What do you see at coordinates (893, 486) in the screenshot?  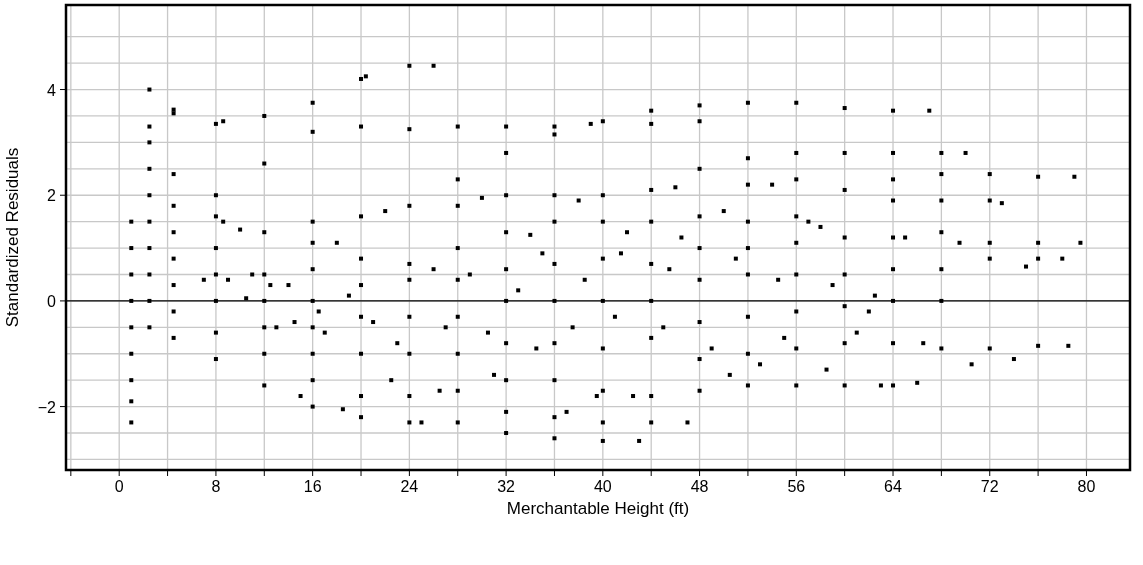 I see `x-tick-label: 64` at bounding box center [893, 486].